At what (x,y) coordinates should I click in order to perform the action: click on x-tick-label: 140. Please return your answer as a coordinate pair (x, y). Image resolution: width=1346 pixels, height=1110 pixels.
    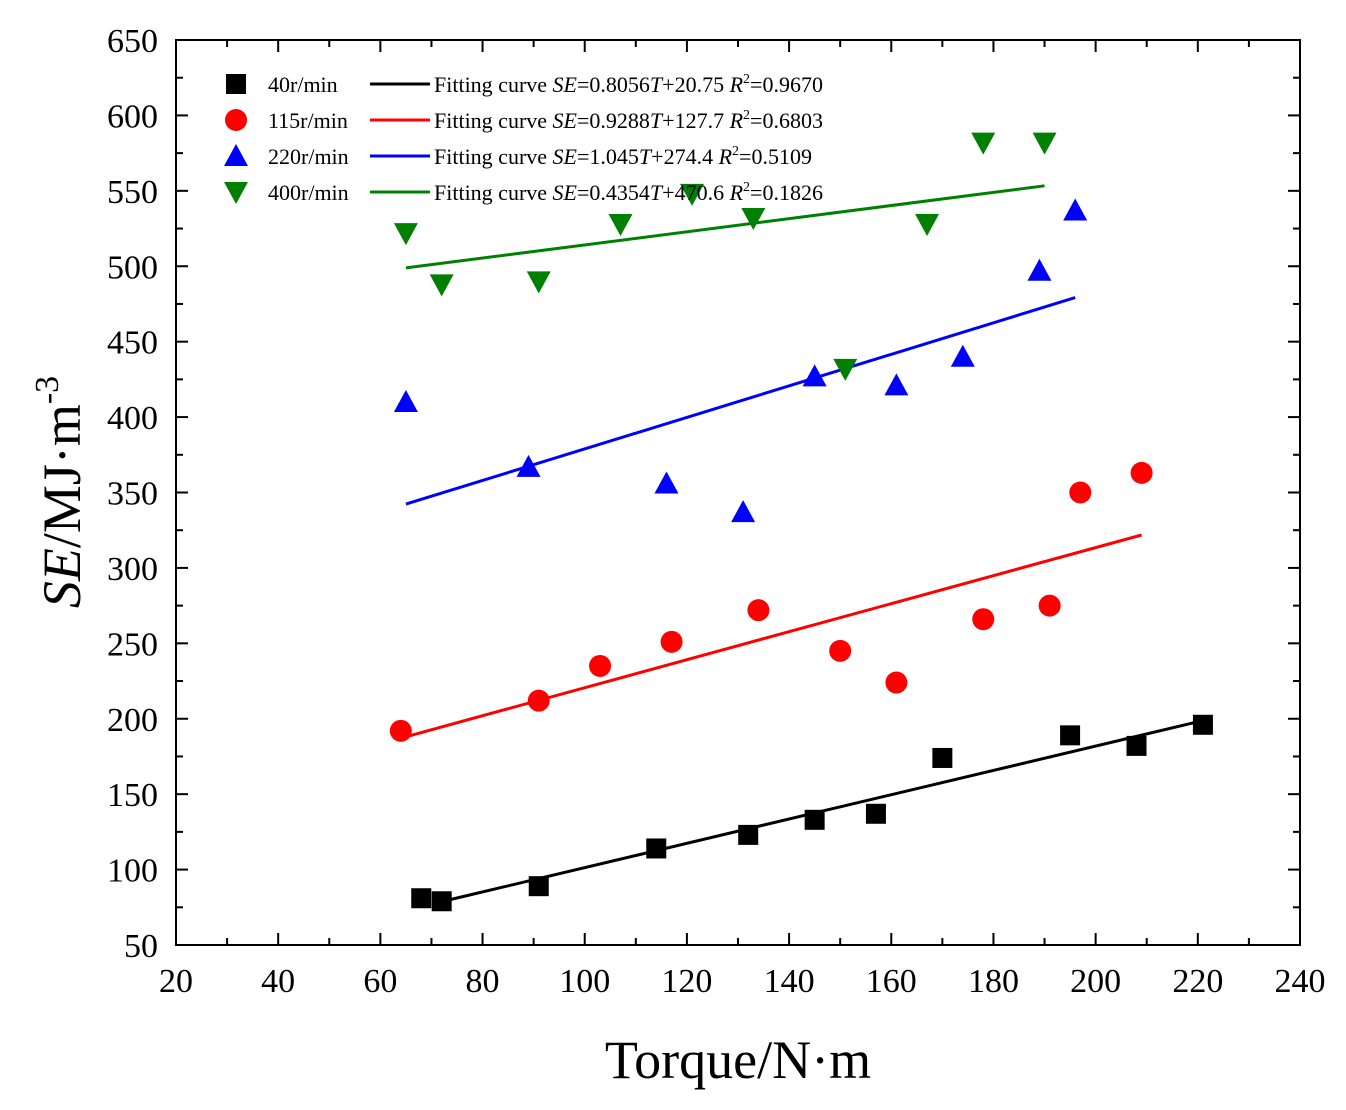
    Looking at the image, I should click on (789, 981).